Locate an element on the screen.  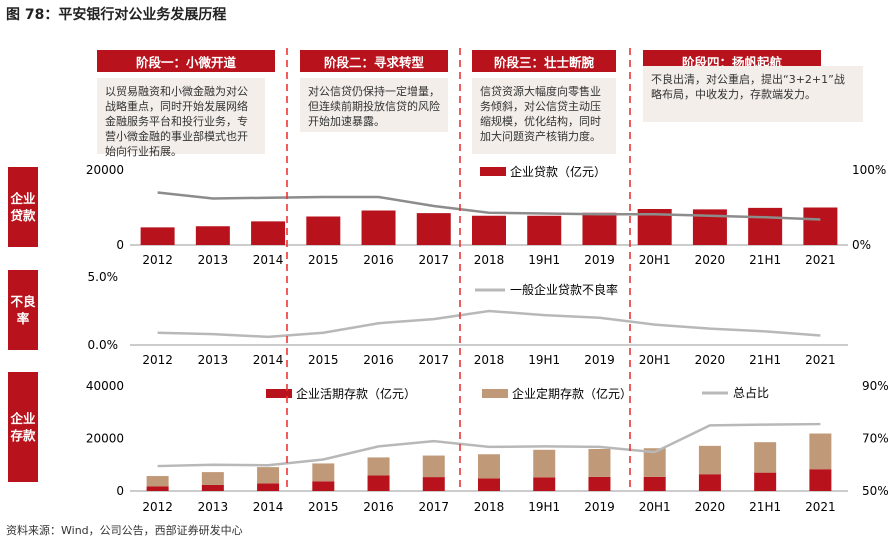
demand-legend-label: 企业活期存款（亿元） is located at coordinates (356, 393).